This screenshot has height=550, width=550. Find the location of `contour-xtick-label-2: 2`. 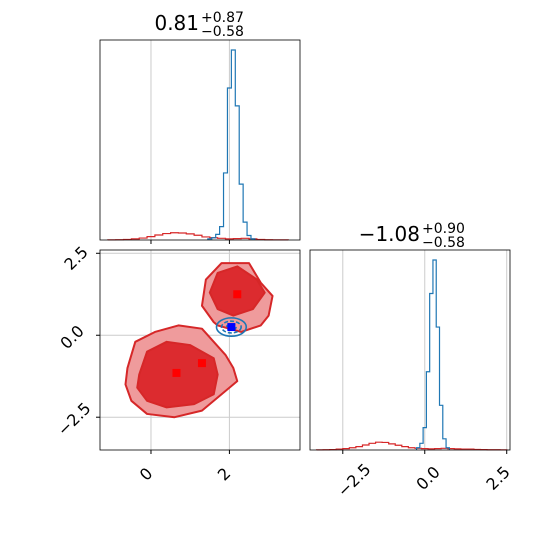

contour-xtick-label-2: 2 is located at coordinates (224, 474).